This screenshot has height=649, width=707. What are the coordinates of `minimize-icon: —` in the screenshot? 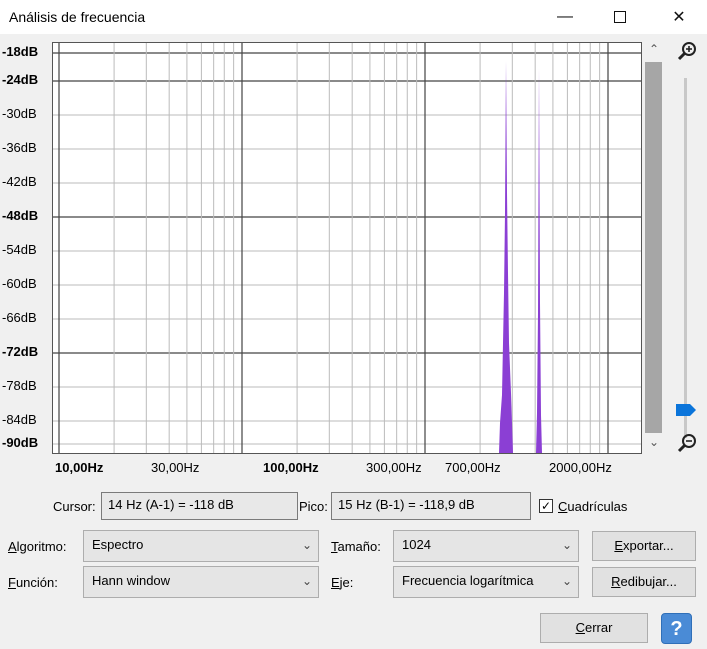 It's located at (565, 16).